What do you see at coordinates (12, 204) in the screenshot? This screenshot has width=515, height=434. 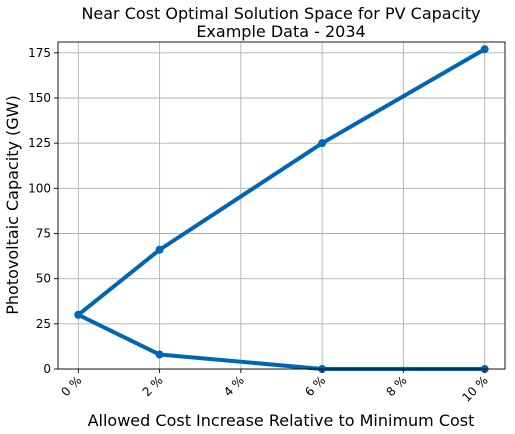 I see `y-axis-label: Photovoltaic Capacity (GW)` at bounding box center [12, 204].